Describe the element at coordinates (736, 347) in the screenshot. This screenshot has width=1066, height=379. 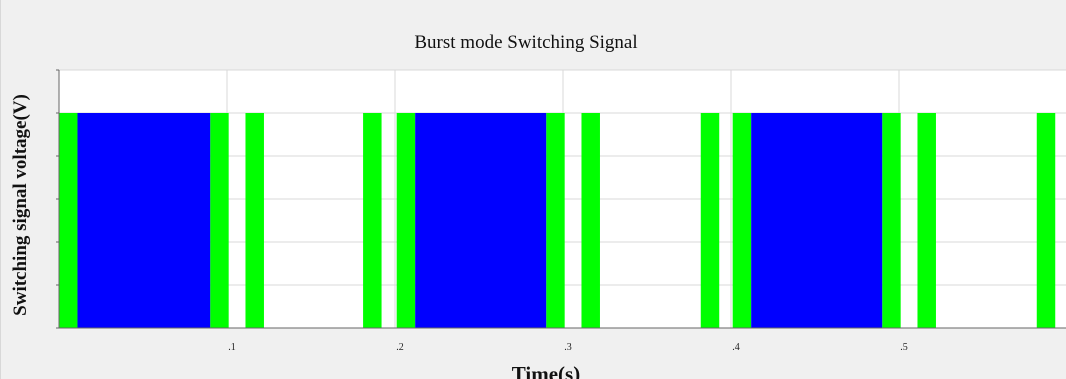
I see `x-tick-label: .4` at that location.